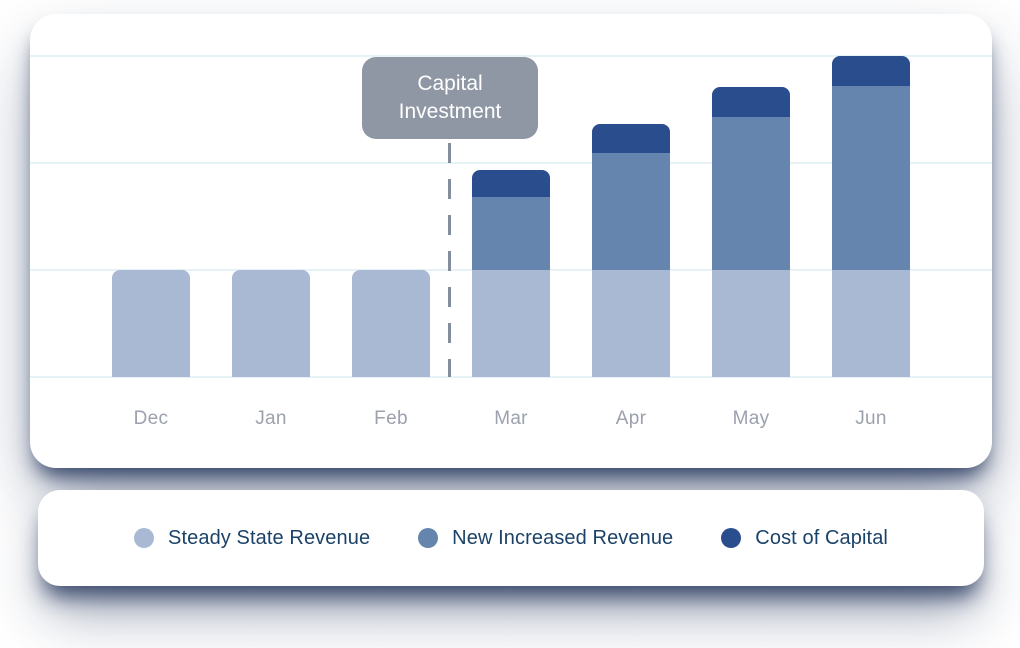  I want to click on capital-investment-label: Capital Investment, so click(450, 97).